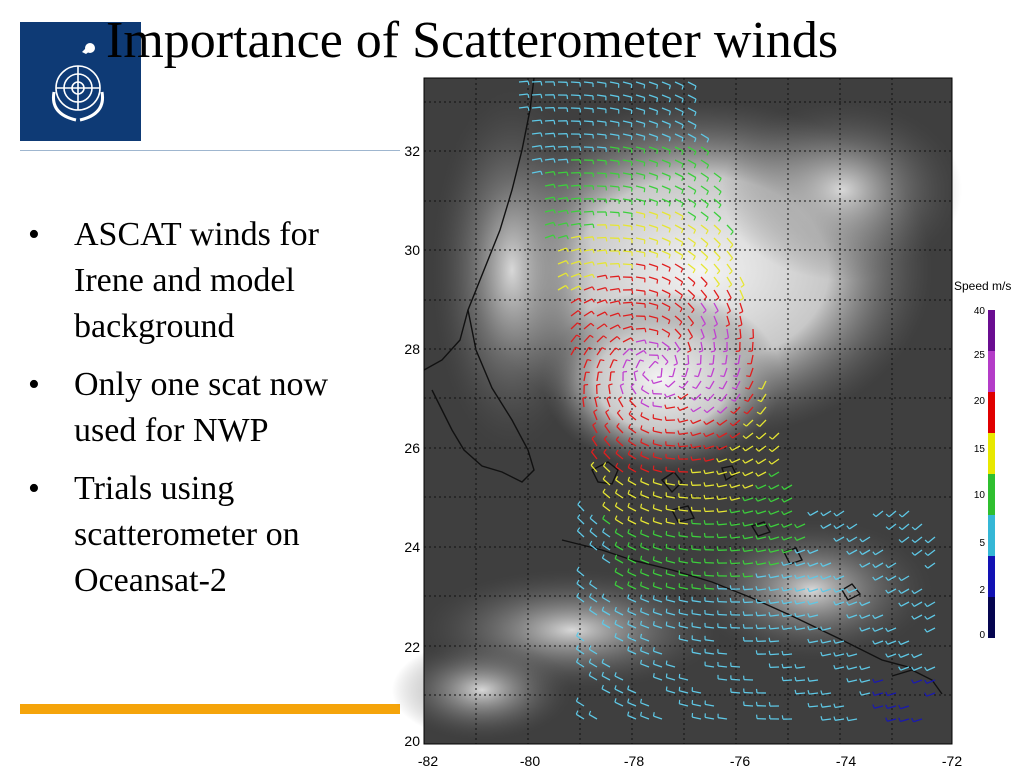 Image resolution: width=1024 pixels, height=773 pixels. What do you see at coordinates (412, 741) in the screenshot?
I see `y-tick-label: 20` at bounding box center [412, 741].